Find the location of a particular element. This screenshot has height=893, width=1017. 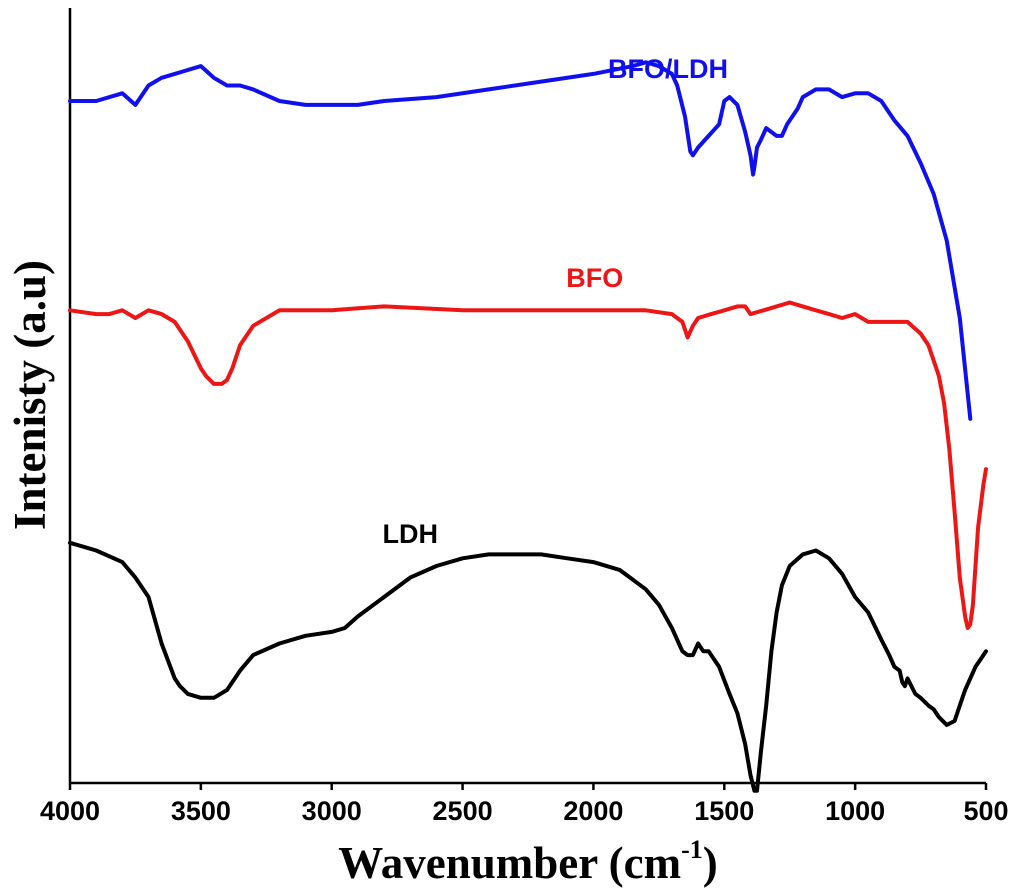

x-axis-label-superscript: -1 is located at coordinates (692, 849).